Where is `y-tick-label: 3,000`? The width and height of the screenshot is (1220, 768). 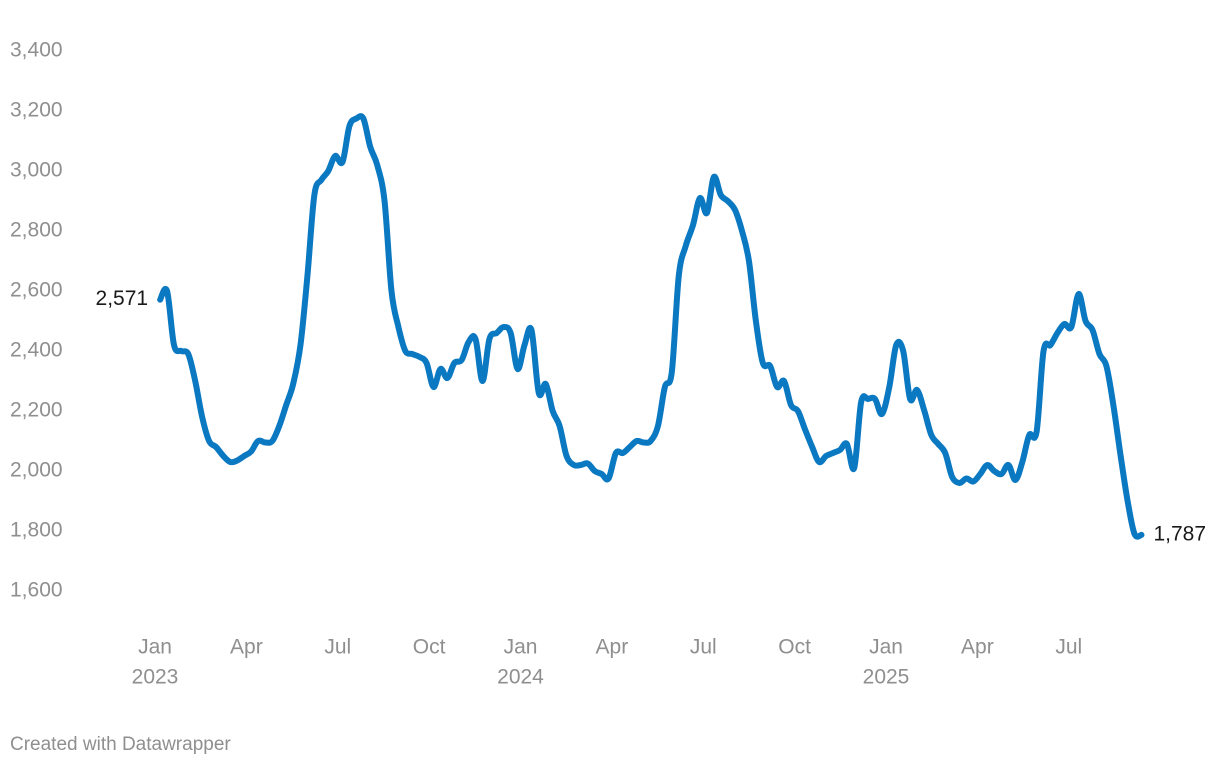
y-tick-label: 3,000 is located at coordinates (36, 170).